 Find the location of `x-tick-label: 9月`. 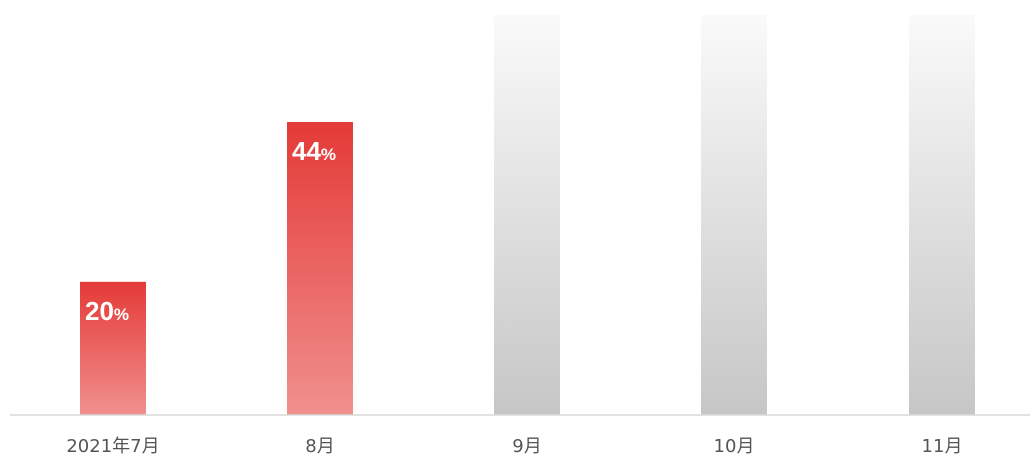

x-tick-label: 9月 is located at coordinates (526, 446).